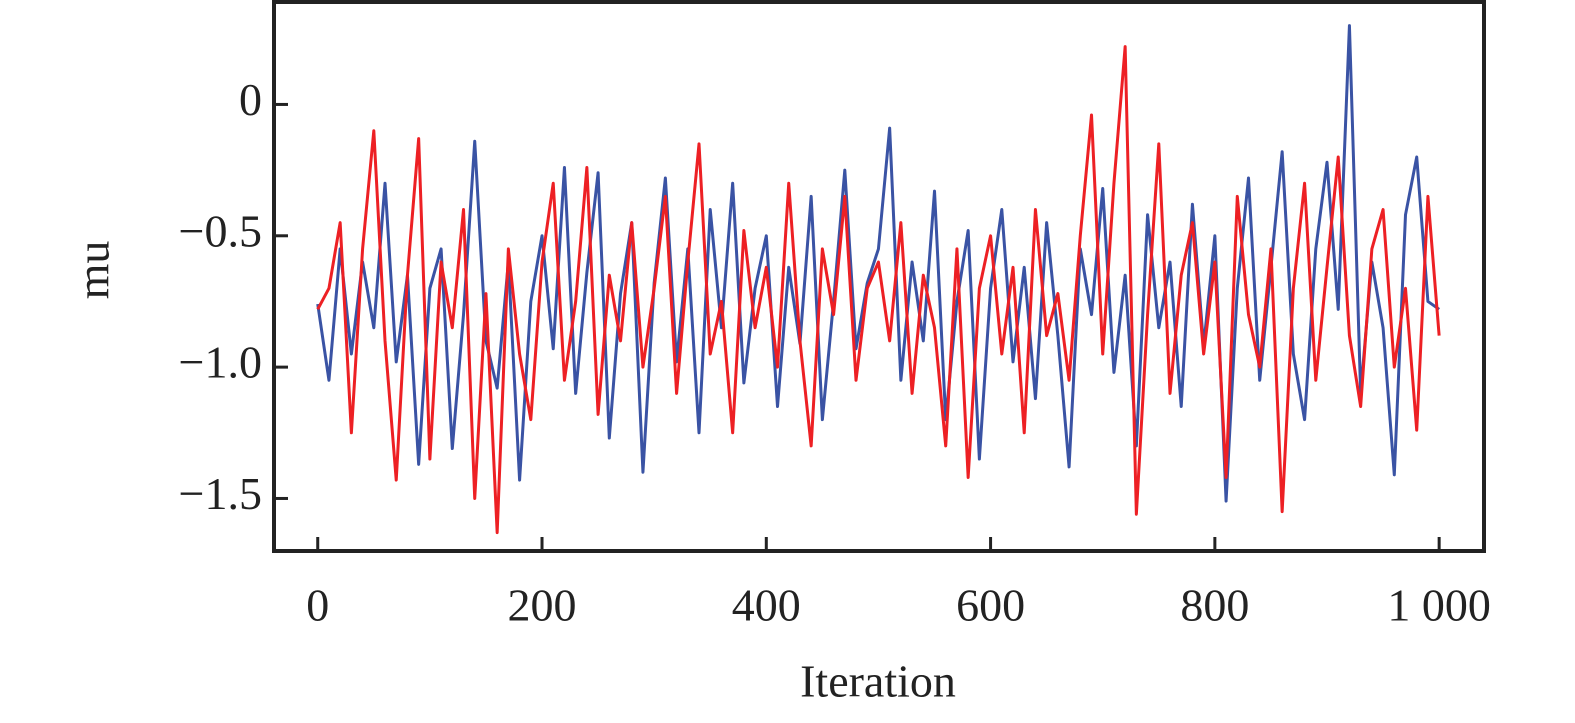  Describe the element at coordinates (250, 99) in the screenshot. I see `y-tick-label: 0` at that location.